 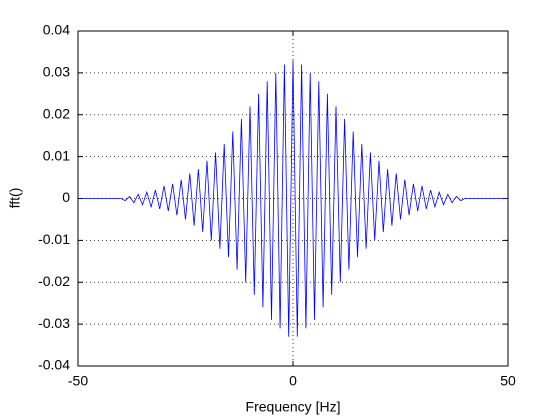 What do you see at coordinates (56, 113) in the screenshot?
I see `y-tick-label: 0.02` at bounding box center [56, 113].